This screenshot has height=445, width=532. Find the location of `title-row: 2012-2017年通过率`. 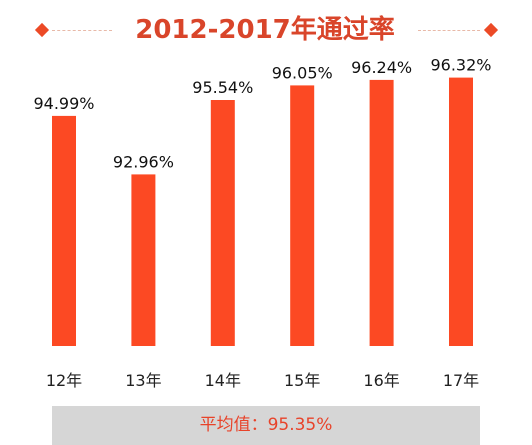

title-row: 2012-2017年通过率 is located at coordinates (266, 30).